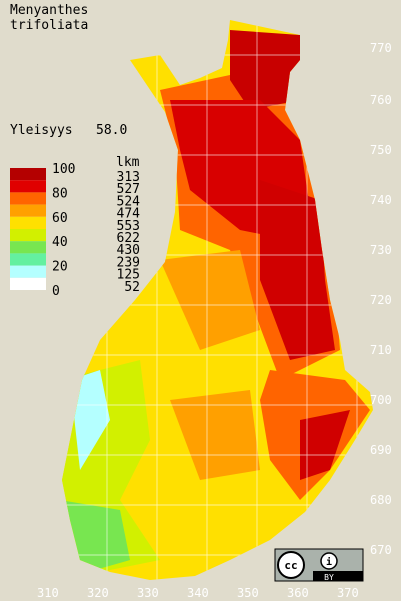  What do you see at coordinates (381, 450) in the screenshot?
I see `y-axis-label: 690` at bounding box center [381, 450].